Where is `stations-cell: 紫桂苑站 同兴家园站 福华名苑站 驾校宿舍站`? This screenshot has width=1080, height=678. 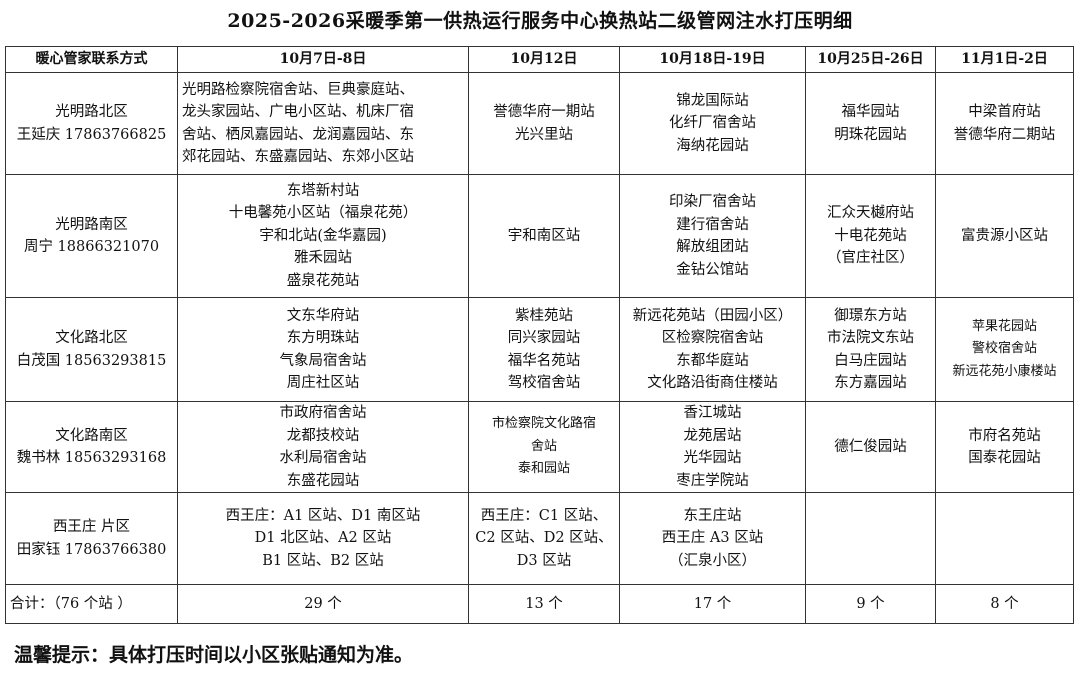 stations-cell: 紫桂苑站 同兴家园站 福华名苑站 驾校宿舍站 is located at coordinates (544, 349).